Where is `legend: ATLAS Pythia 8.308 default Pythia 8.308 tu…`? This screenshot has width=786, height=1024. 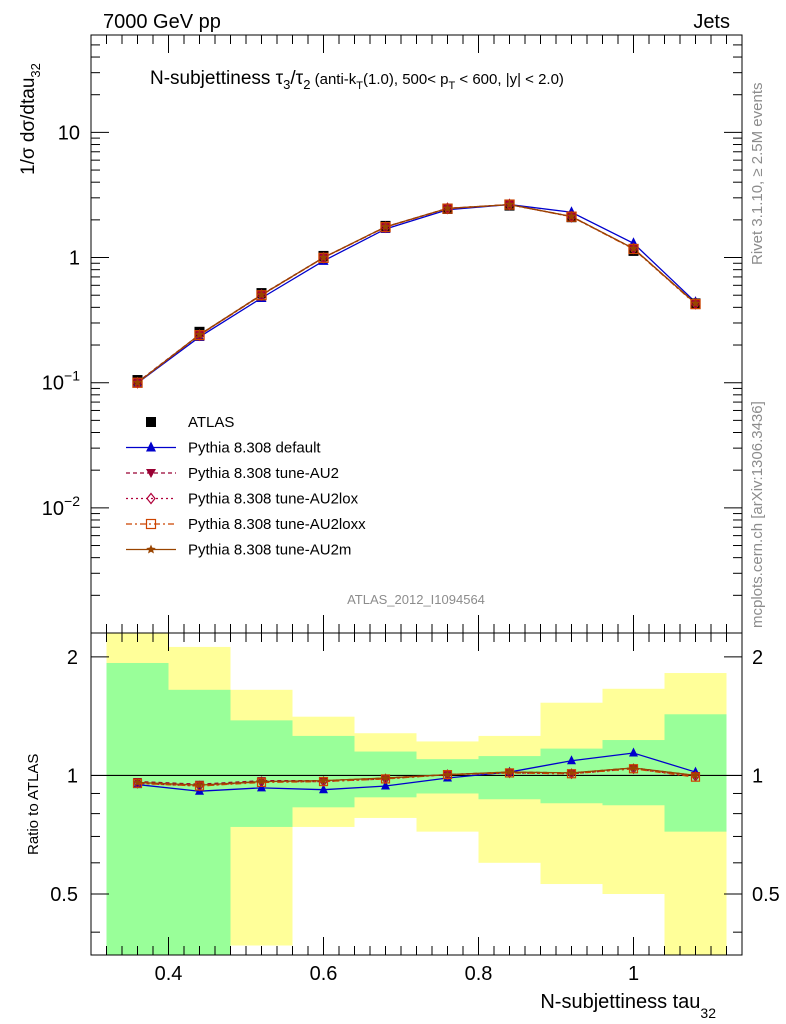
legend: ATLAS Pythia 8.308 default Pythia 8.308 tu… is located at coordinates (246, 486).